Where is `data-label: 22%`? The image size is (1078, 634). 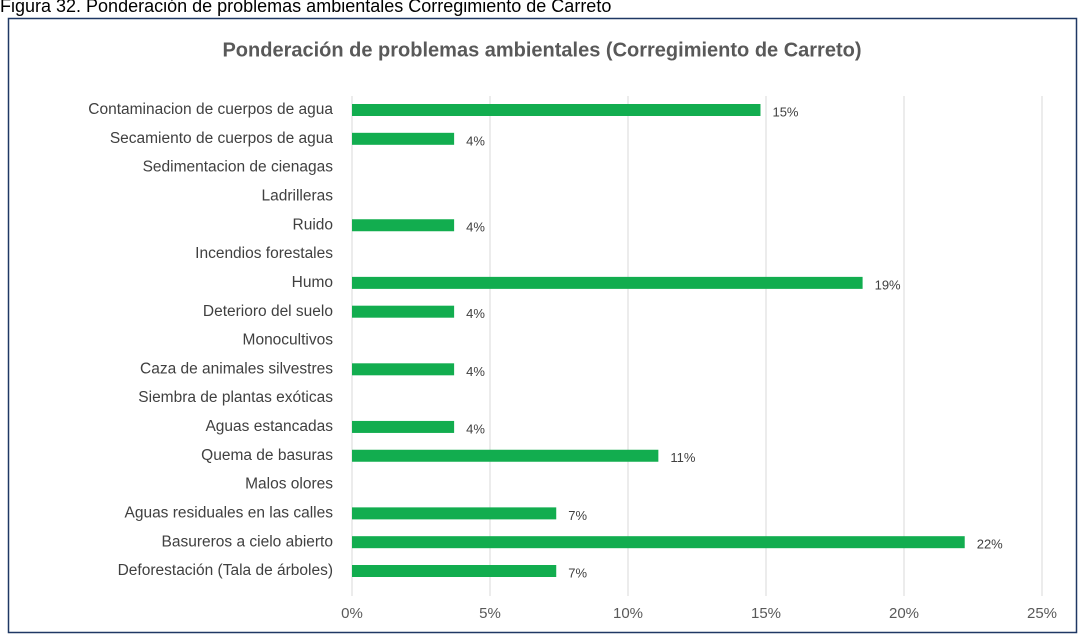 data-label: 22% is located at coordinates (990, 544).